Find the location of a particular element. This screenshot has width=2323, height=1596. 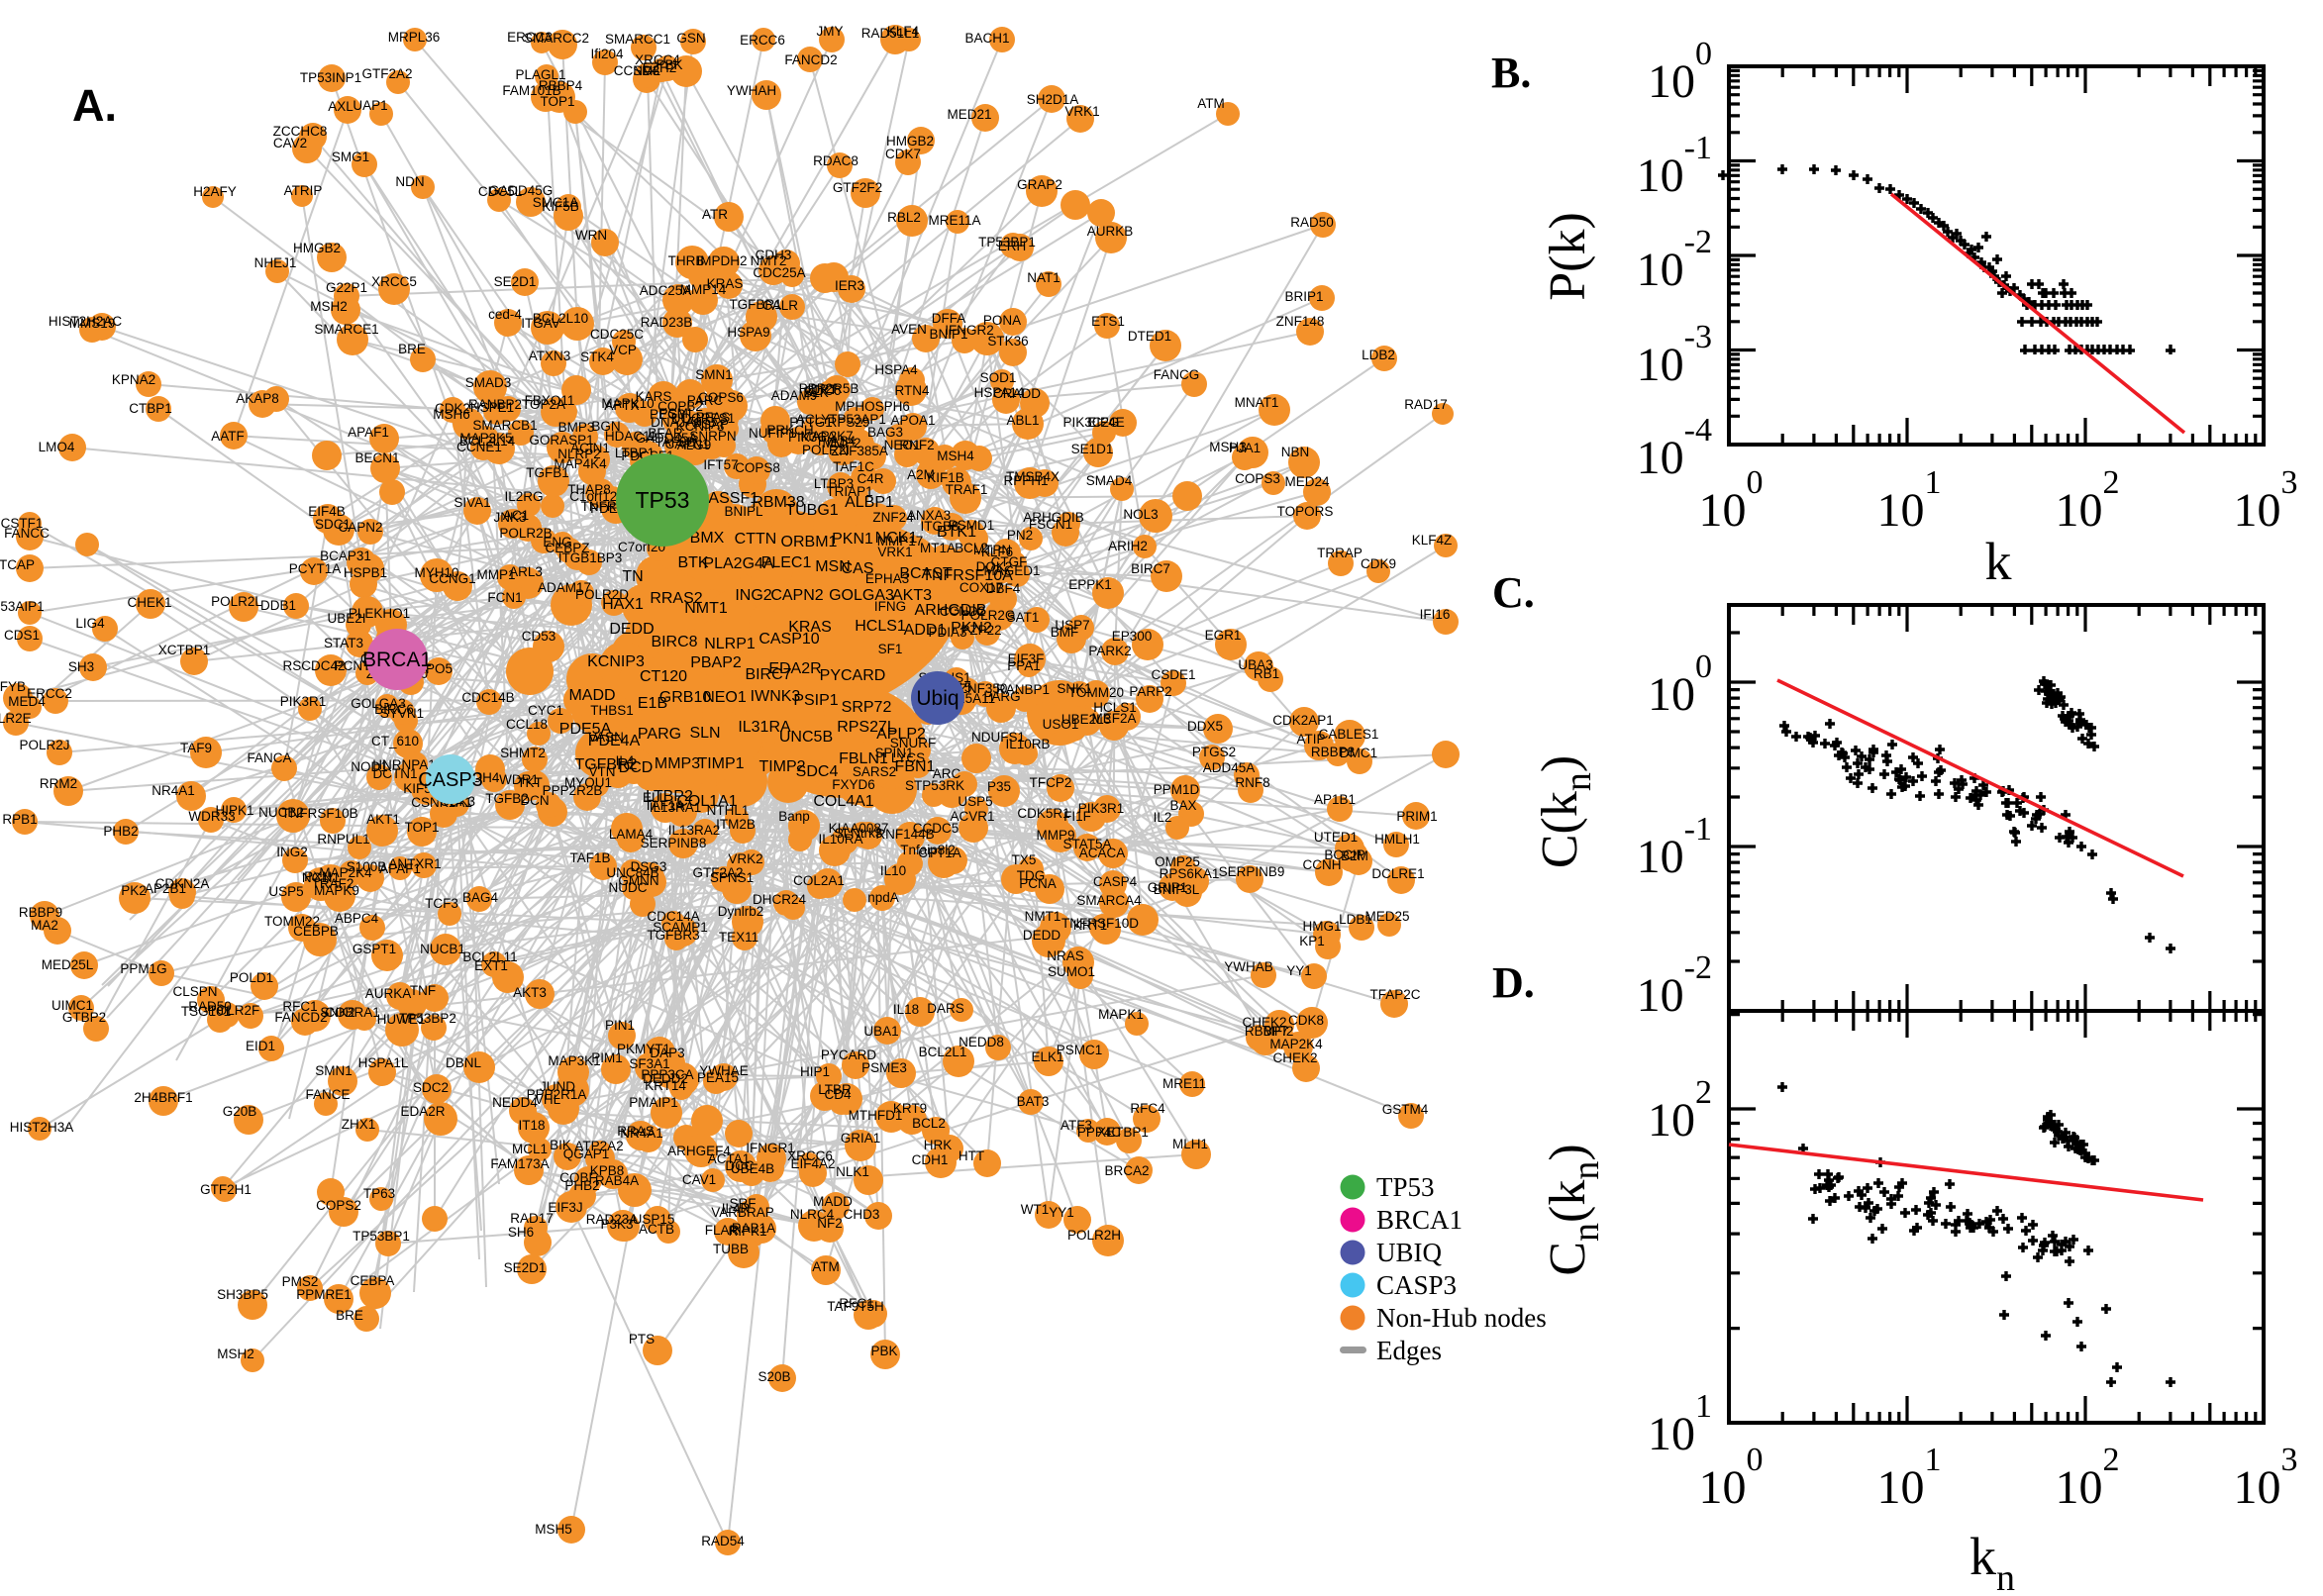

svg-text: B. is located at coordinates (1511, 73).